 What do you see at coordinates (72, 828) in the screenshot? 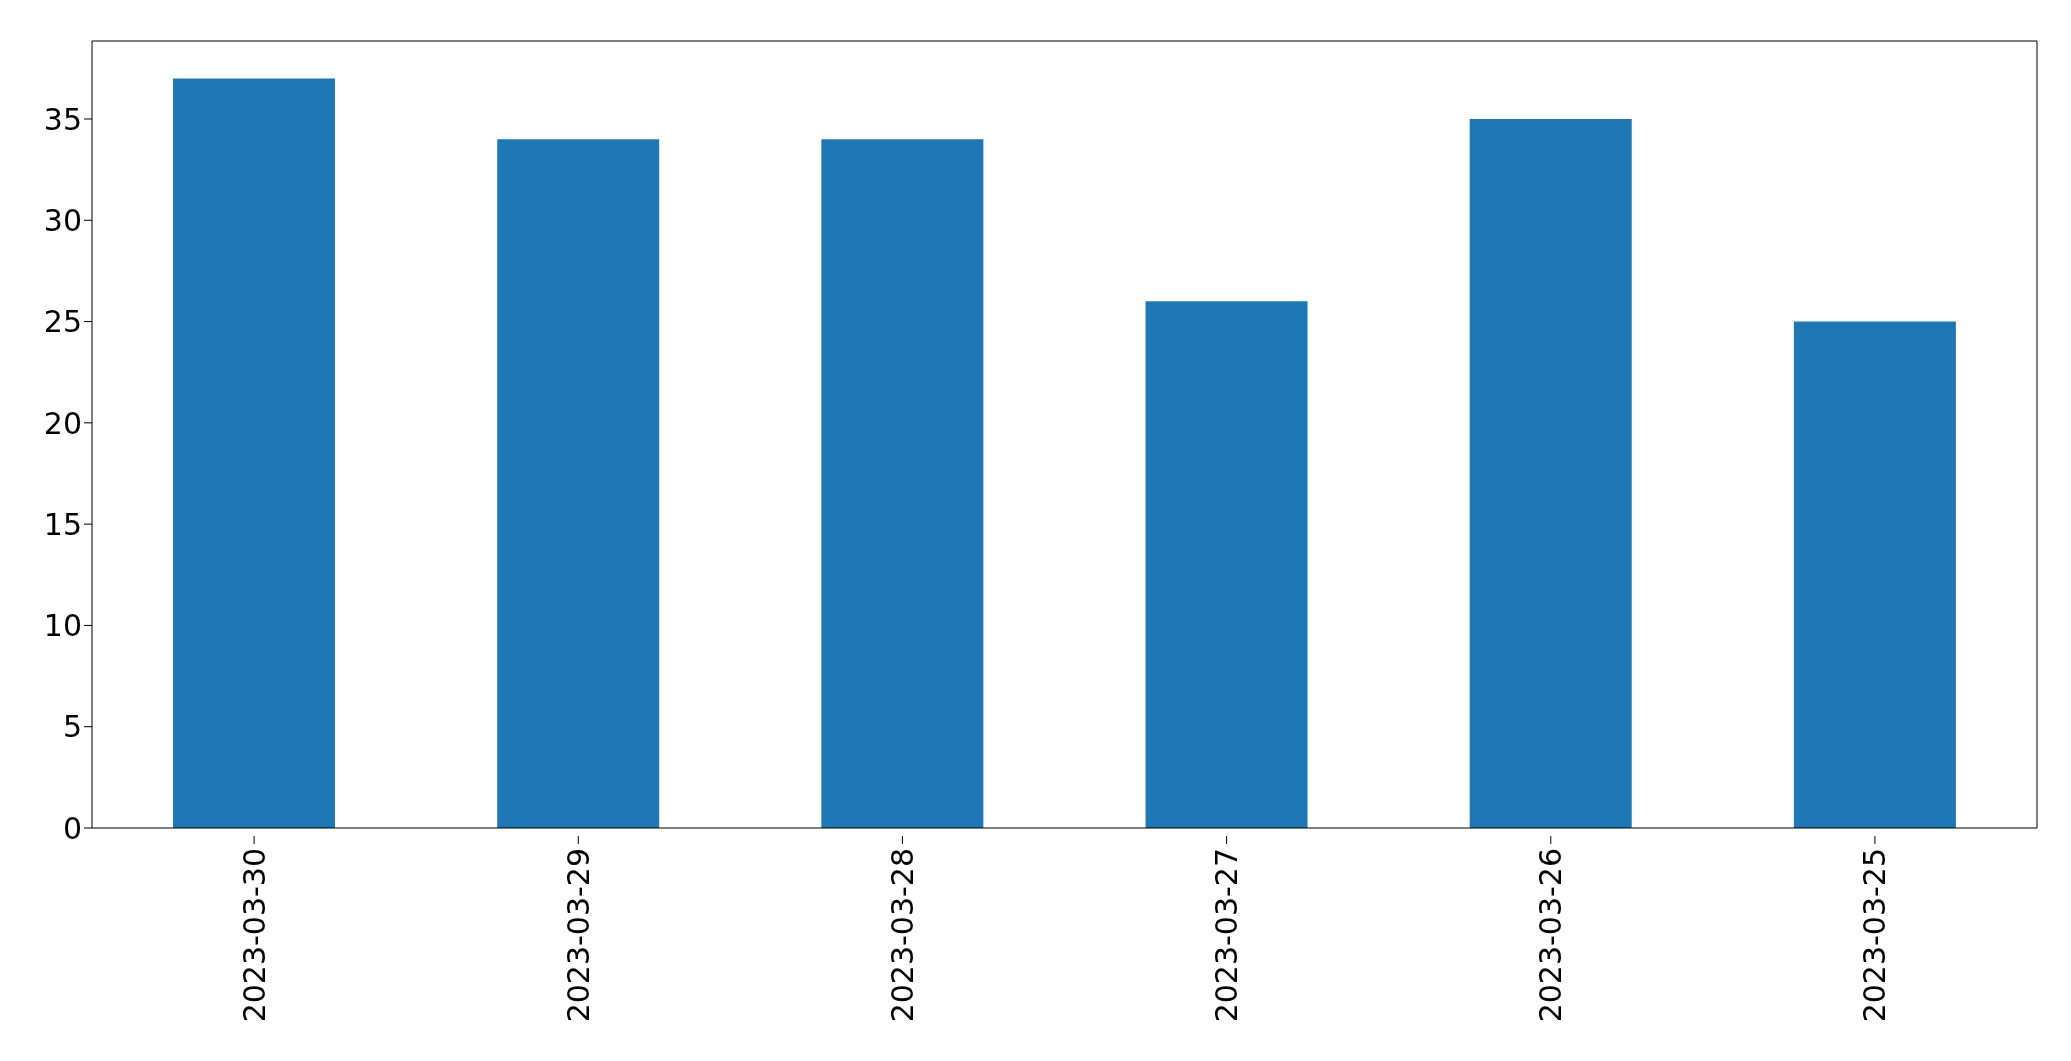
I see `y-tick-label: 0` at bounding box center [72, 828].